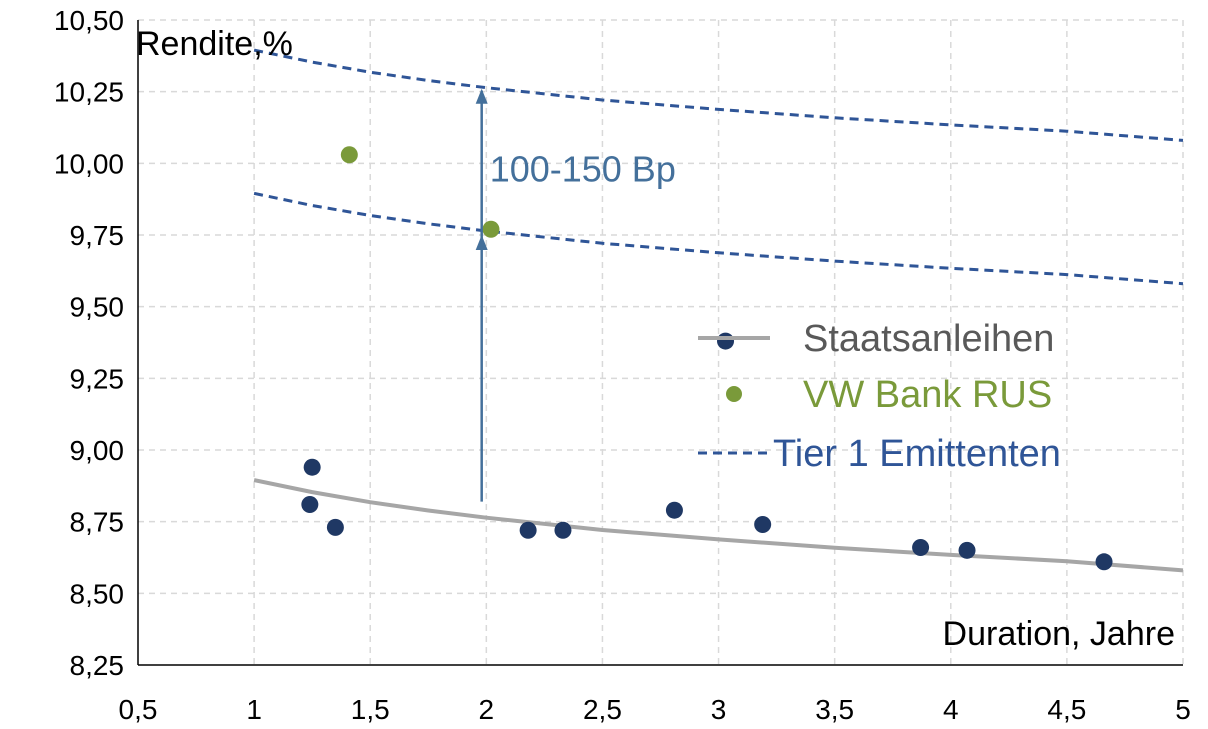 The image size is (1208, 729). What do you see at coordinates (97, 665) in the screenshot?
I see `y-tick-label: 8,25` at bounding box center [97, 665].